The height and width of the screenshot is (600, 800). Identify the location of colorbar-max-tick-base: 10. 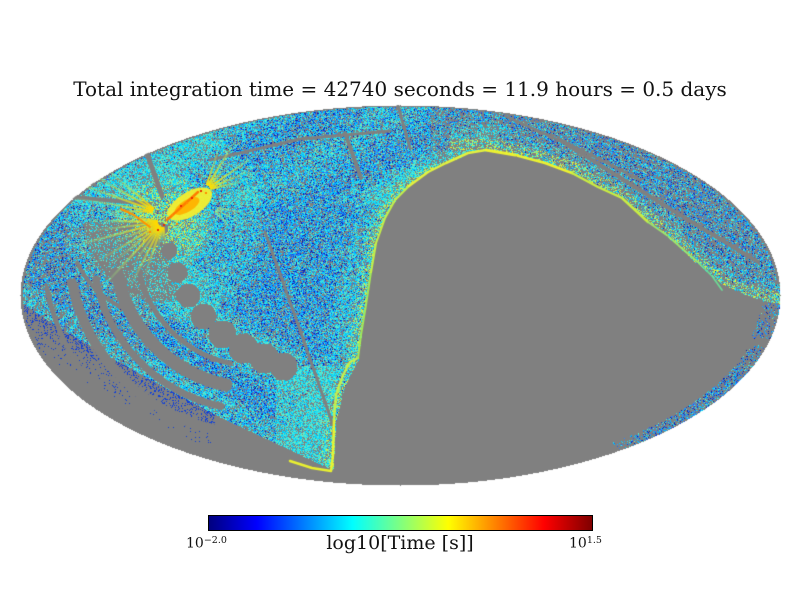
(578, 543).